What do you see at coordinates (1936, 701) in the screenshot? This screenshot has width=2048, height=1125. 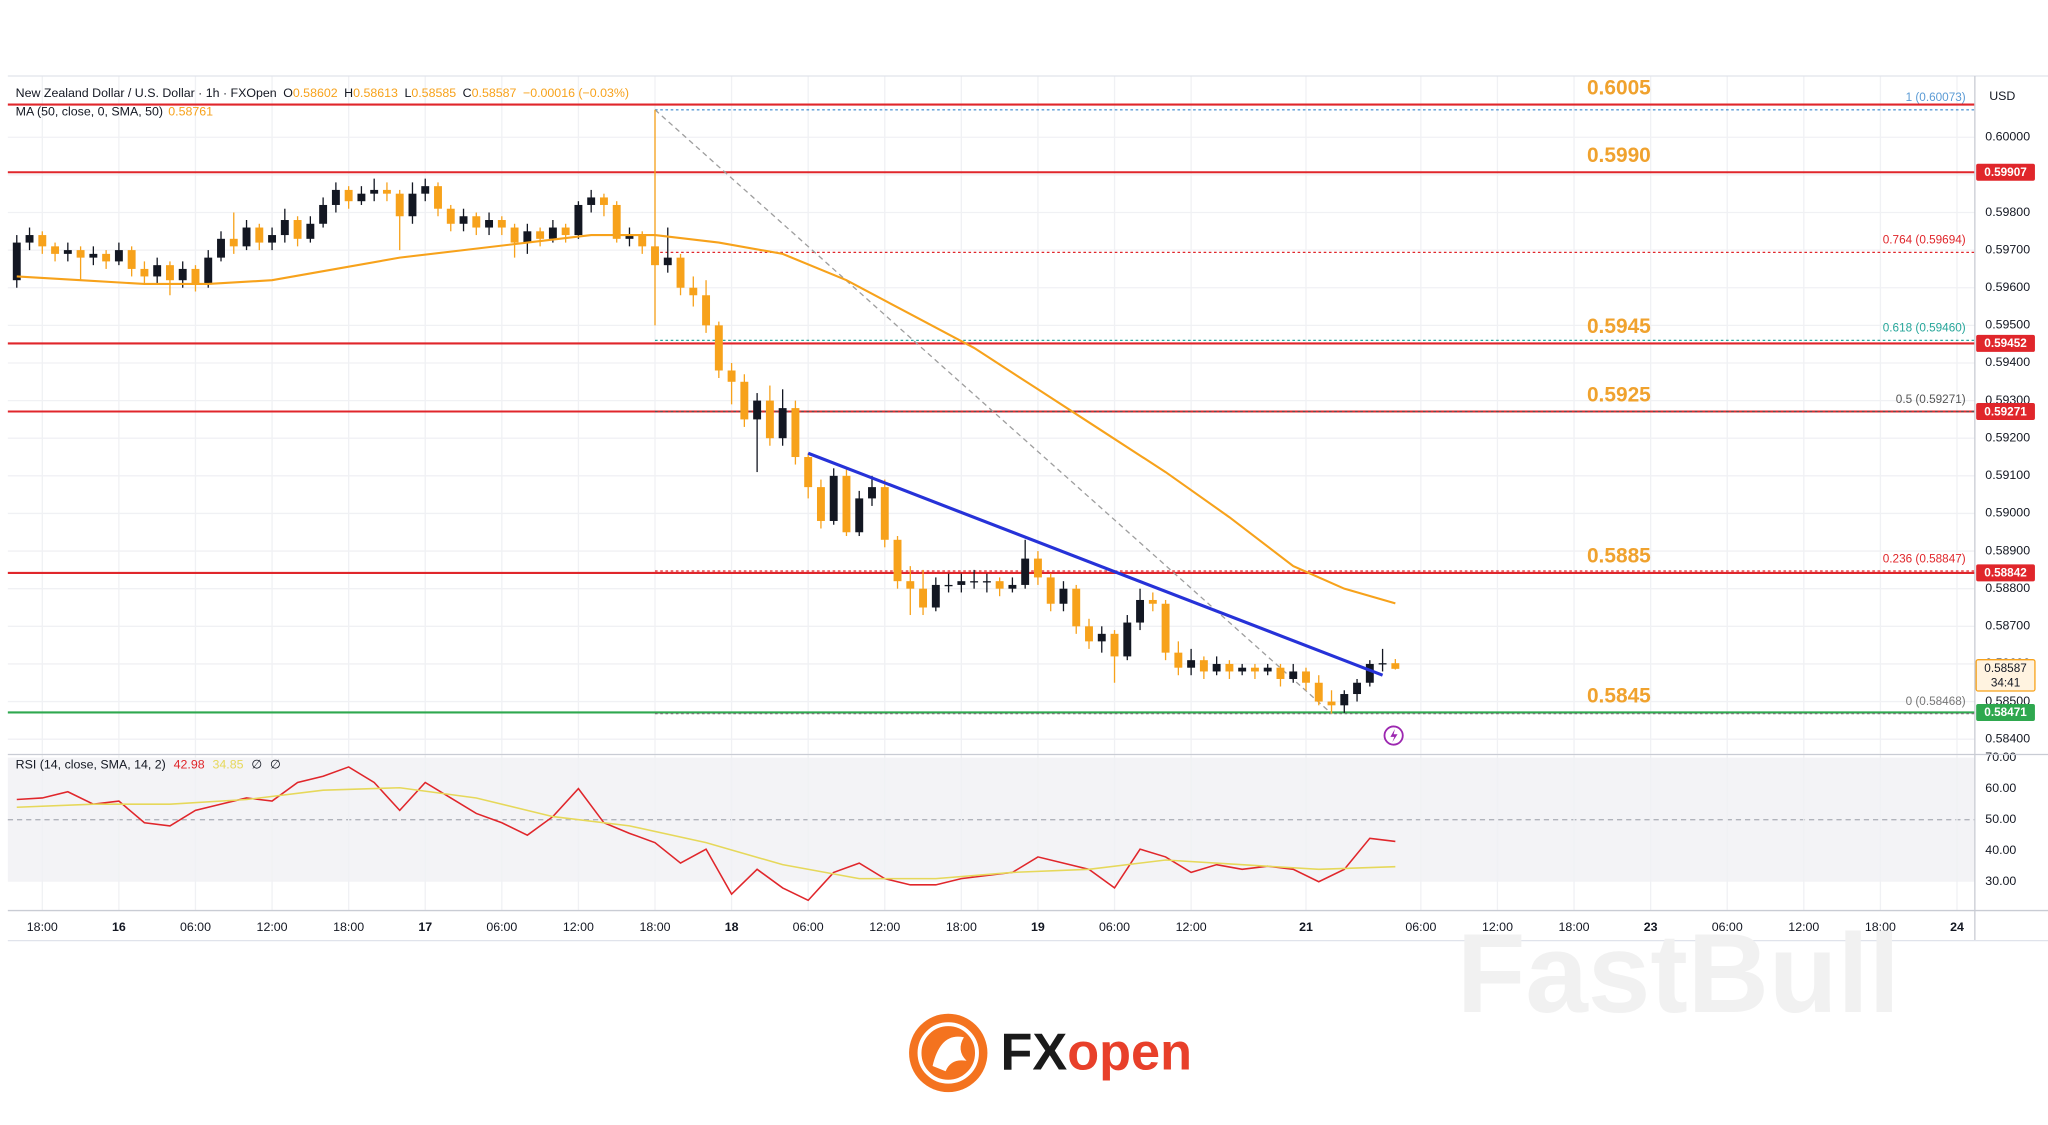 I see `fib-label: 0 (0.58468)` at bounding box center [1936, 701].